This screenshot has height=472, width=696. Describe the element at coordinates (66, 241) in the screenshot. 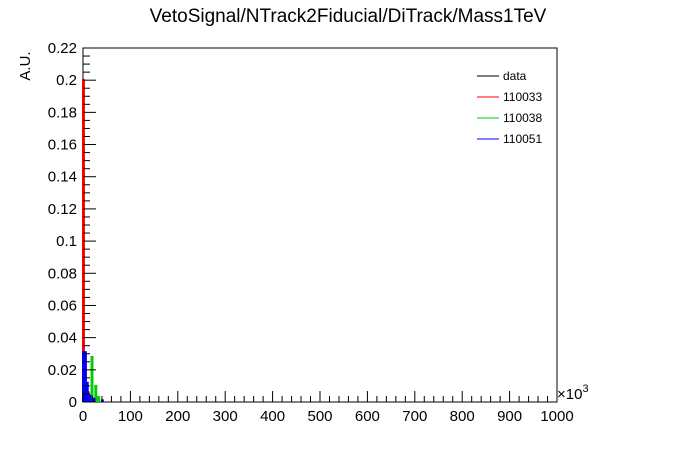

I see `y-tick-label: 0.1` at that location.